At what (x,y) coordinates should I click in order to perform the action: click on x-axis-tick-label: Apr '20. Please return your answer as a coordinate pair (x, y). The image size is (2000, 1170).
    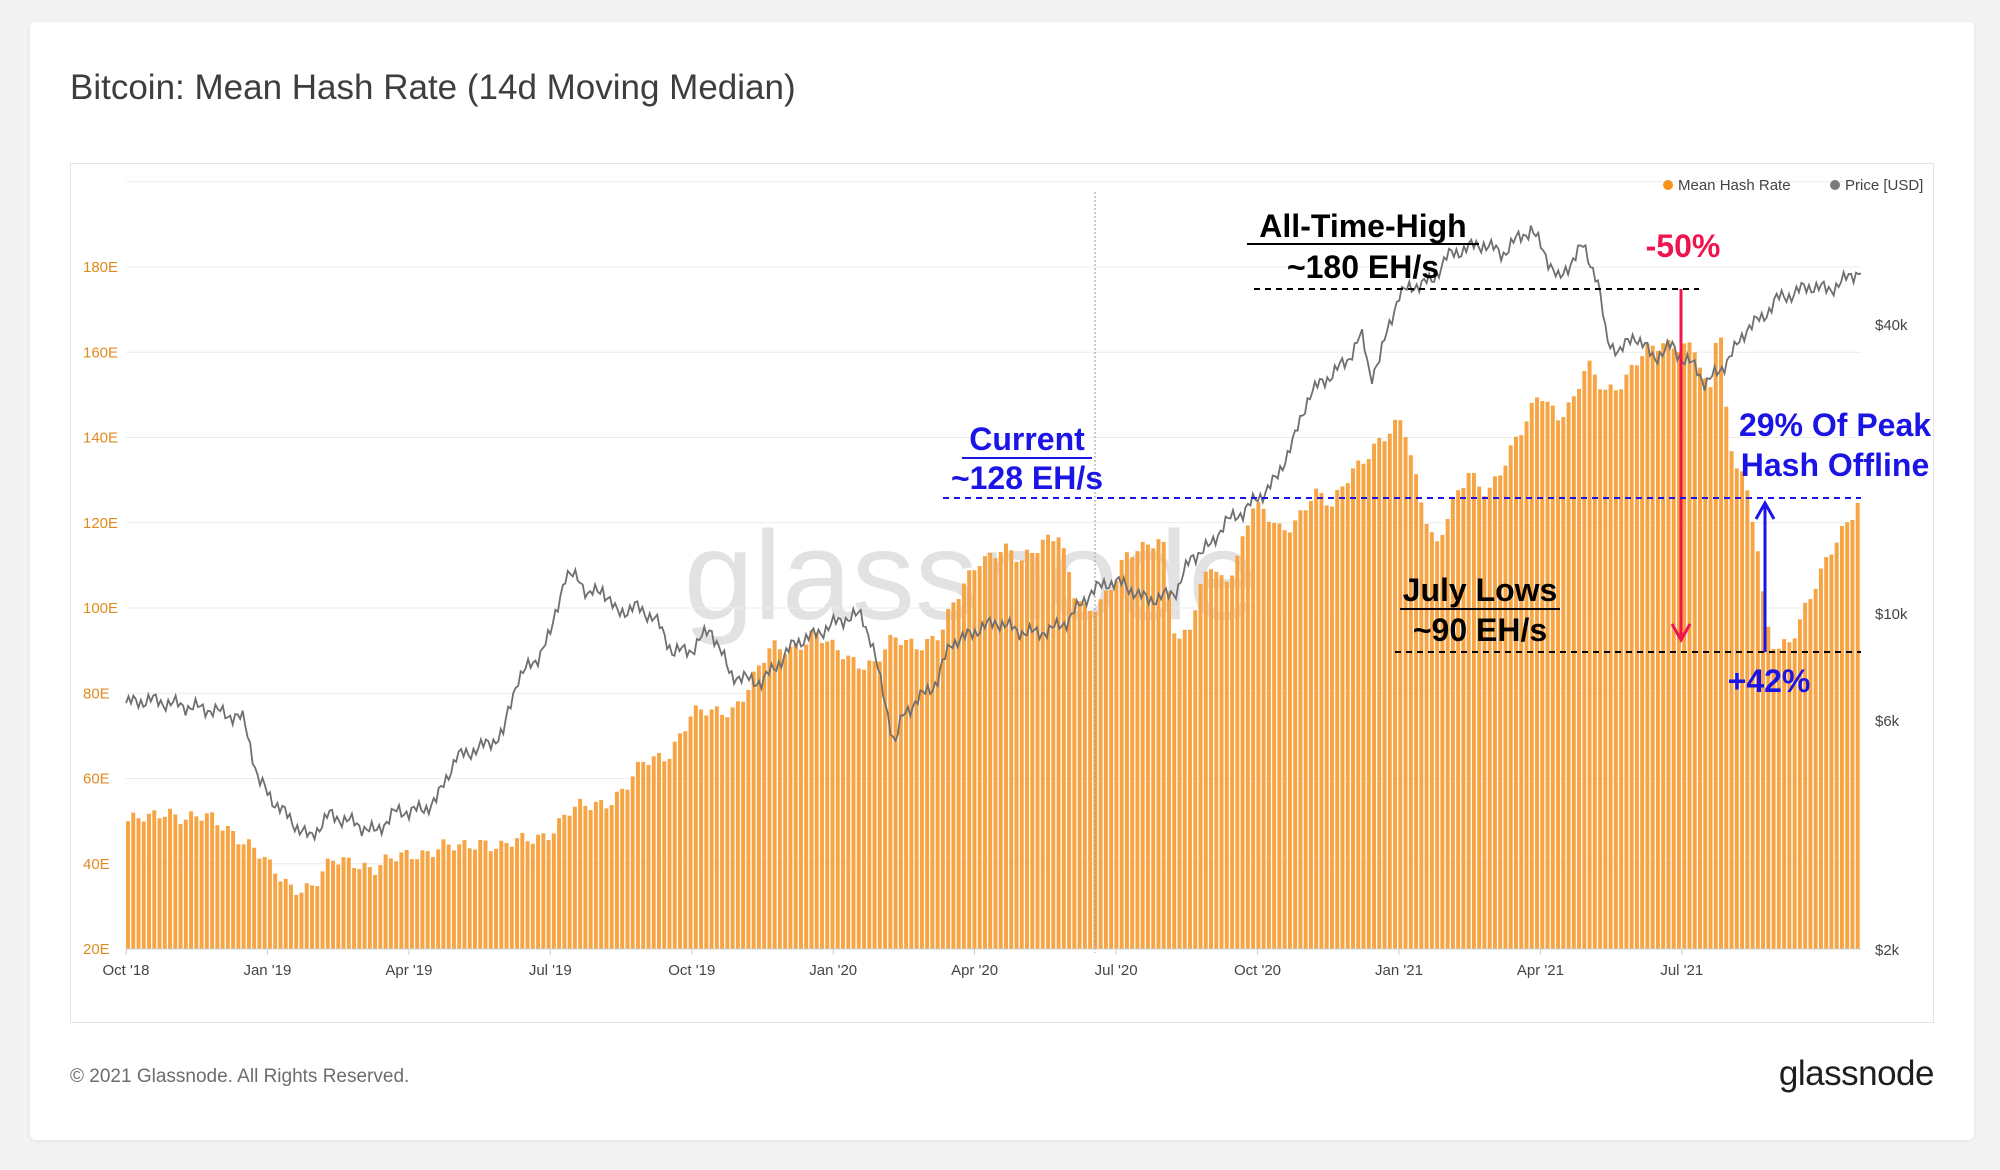
    Looking at the image, I should click on (974, 970).